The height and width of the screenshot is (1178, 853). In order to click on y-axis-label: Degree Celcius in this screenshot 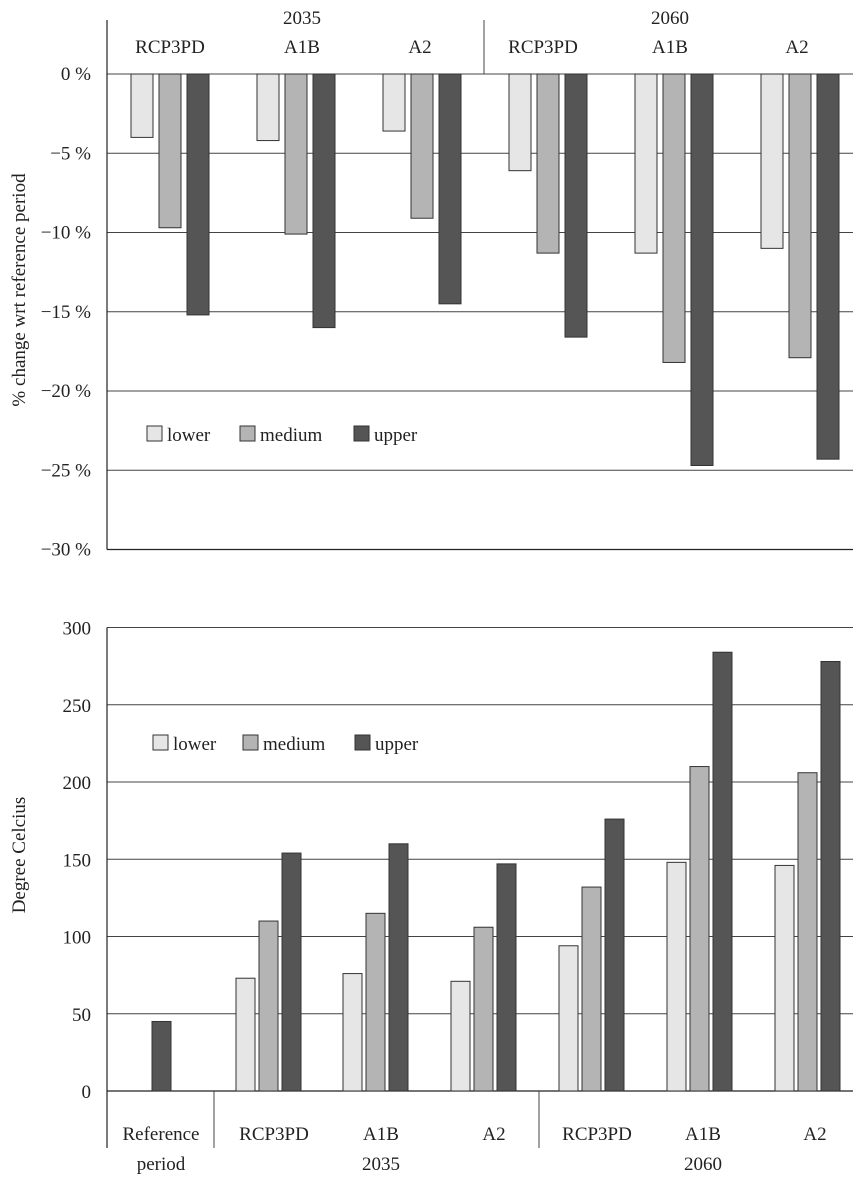, I will do `click(19, 855)`.